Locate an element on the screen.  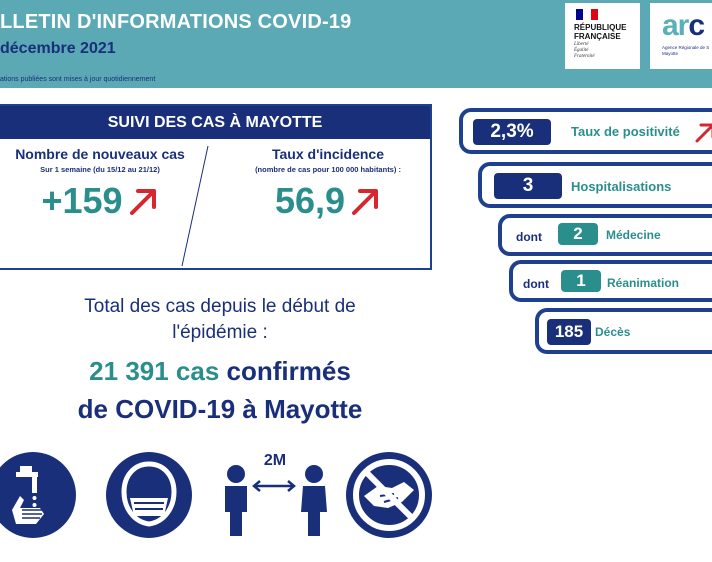
reanimation-value: 1 is located at coordinates (581, 281).